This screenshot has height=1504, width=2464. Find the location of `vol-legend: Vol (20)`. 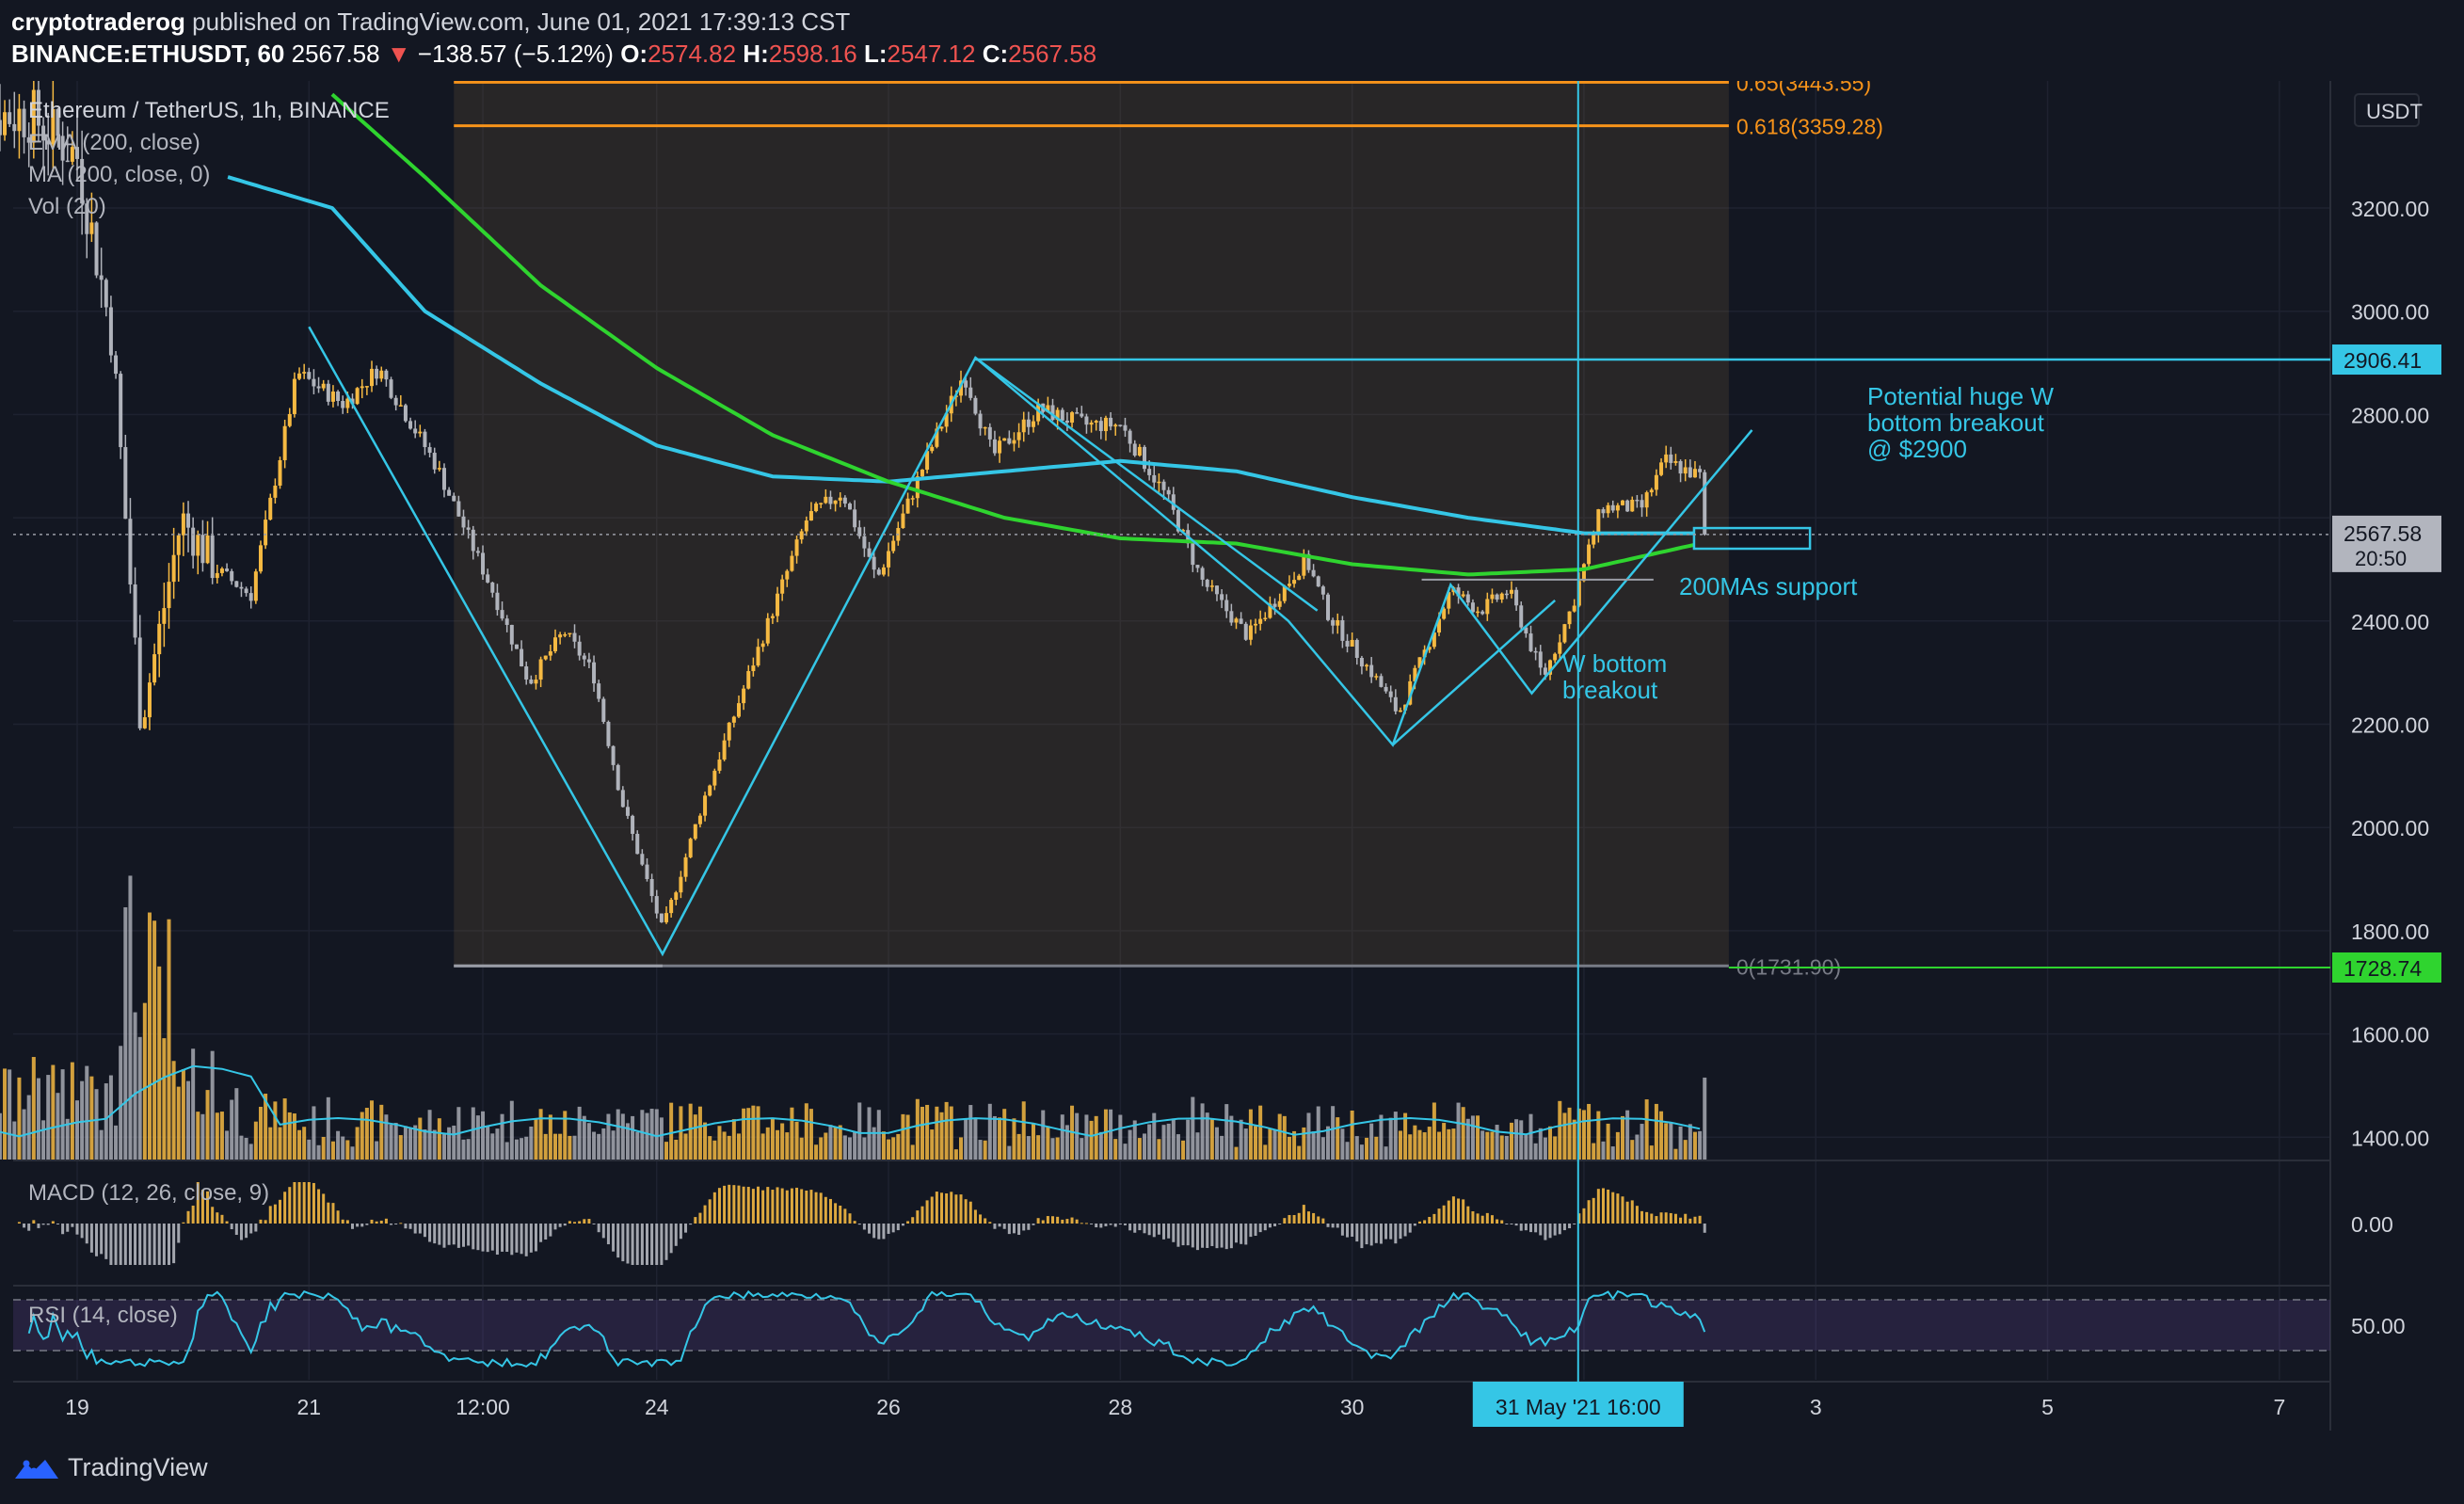

vol-legend: Vol (20) is located at coordinates (67, 206).